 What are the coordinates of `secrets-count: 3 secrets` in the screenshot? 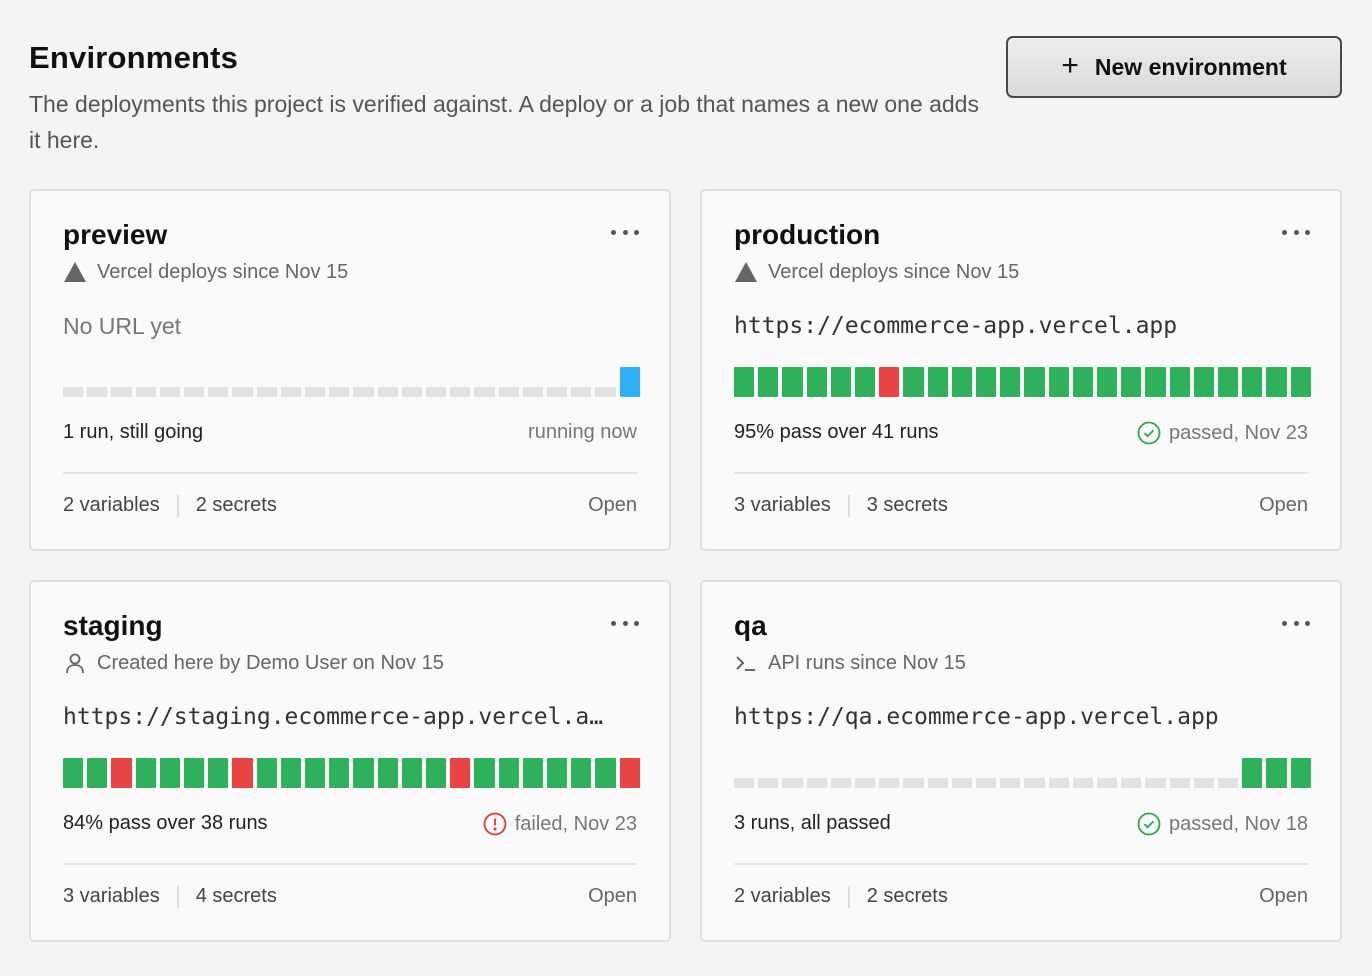 It's located at (907, 505).